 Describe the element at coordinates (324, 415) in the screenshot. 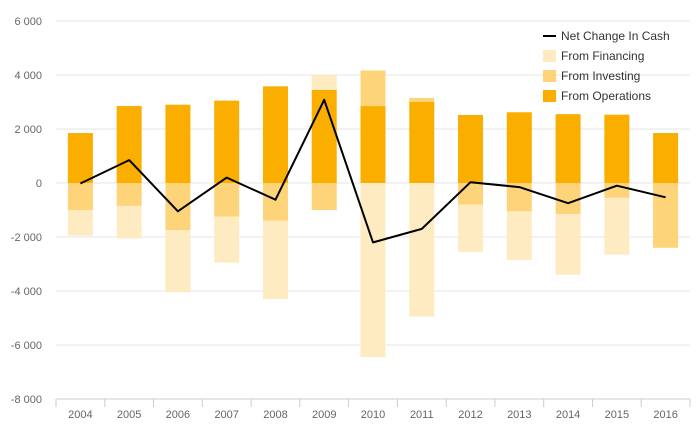

I see `x-tick-label: 2009` at that location.